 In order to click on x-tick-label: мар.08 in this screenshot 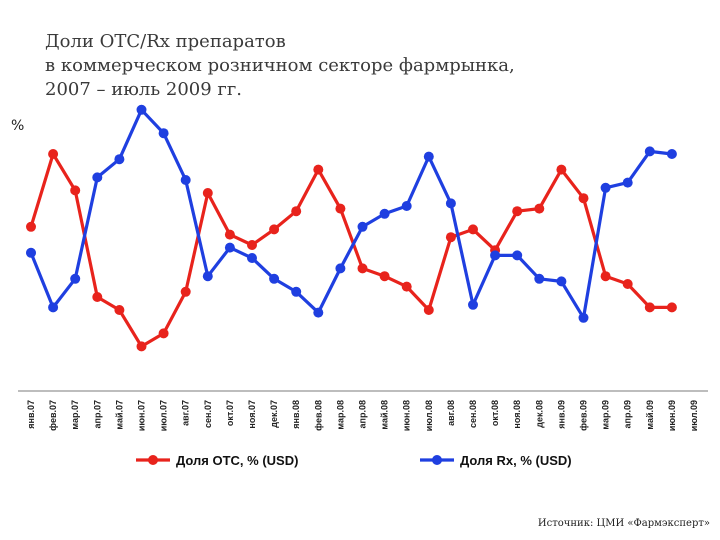, I will do `click(340, 415)`.